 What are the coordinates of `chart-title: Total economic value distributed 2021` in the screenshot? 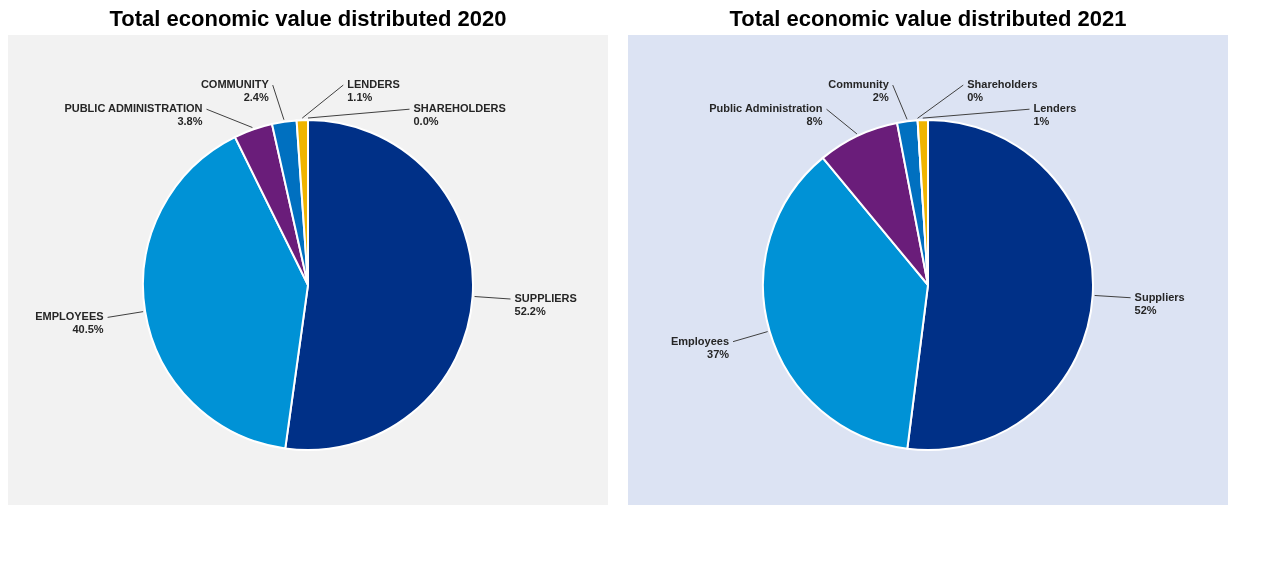 It's located at (928, 18).